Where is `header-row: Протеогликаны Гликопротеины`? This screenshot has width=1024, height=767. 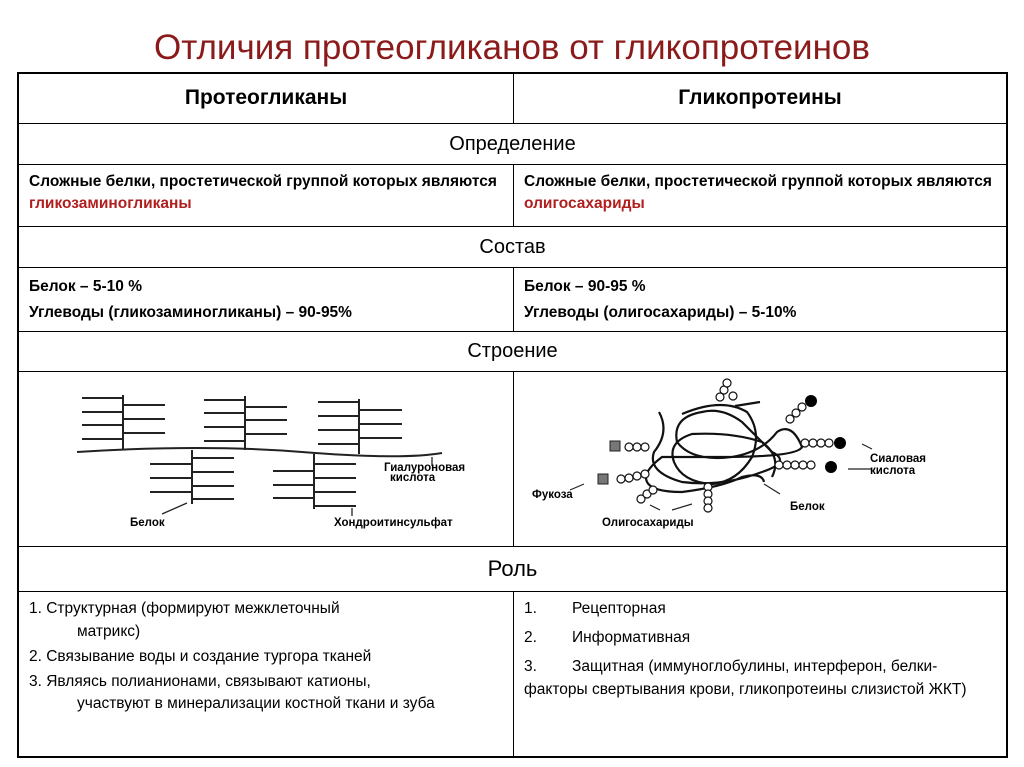
header-row: Протеогликаны Гликопротеины is located at coordinates (512, 99).